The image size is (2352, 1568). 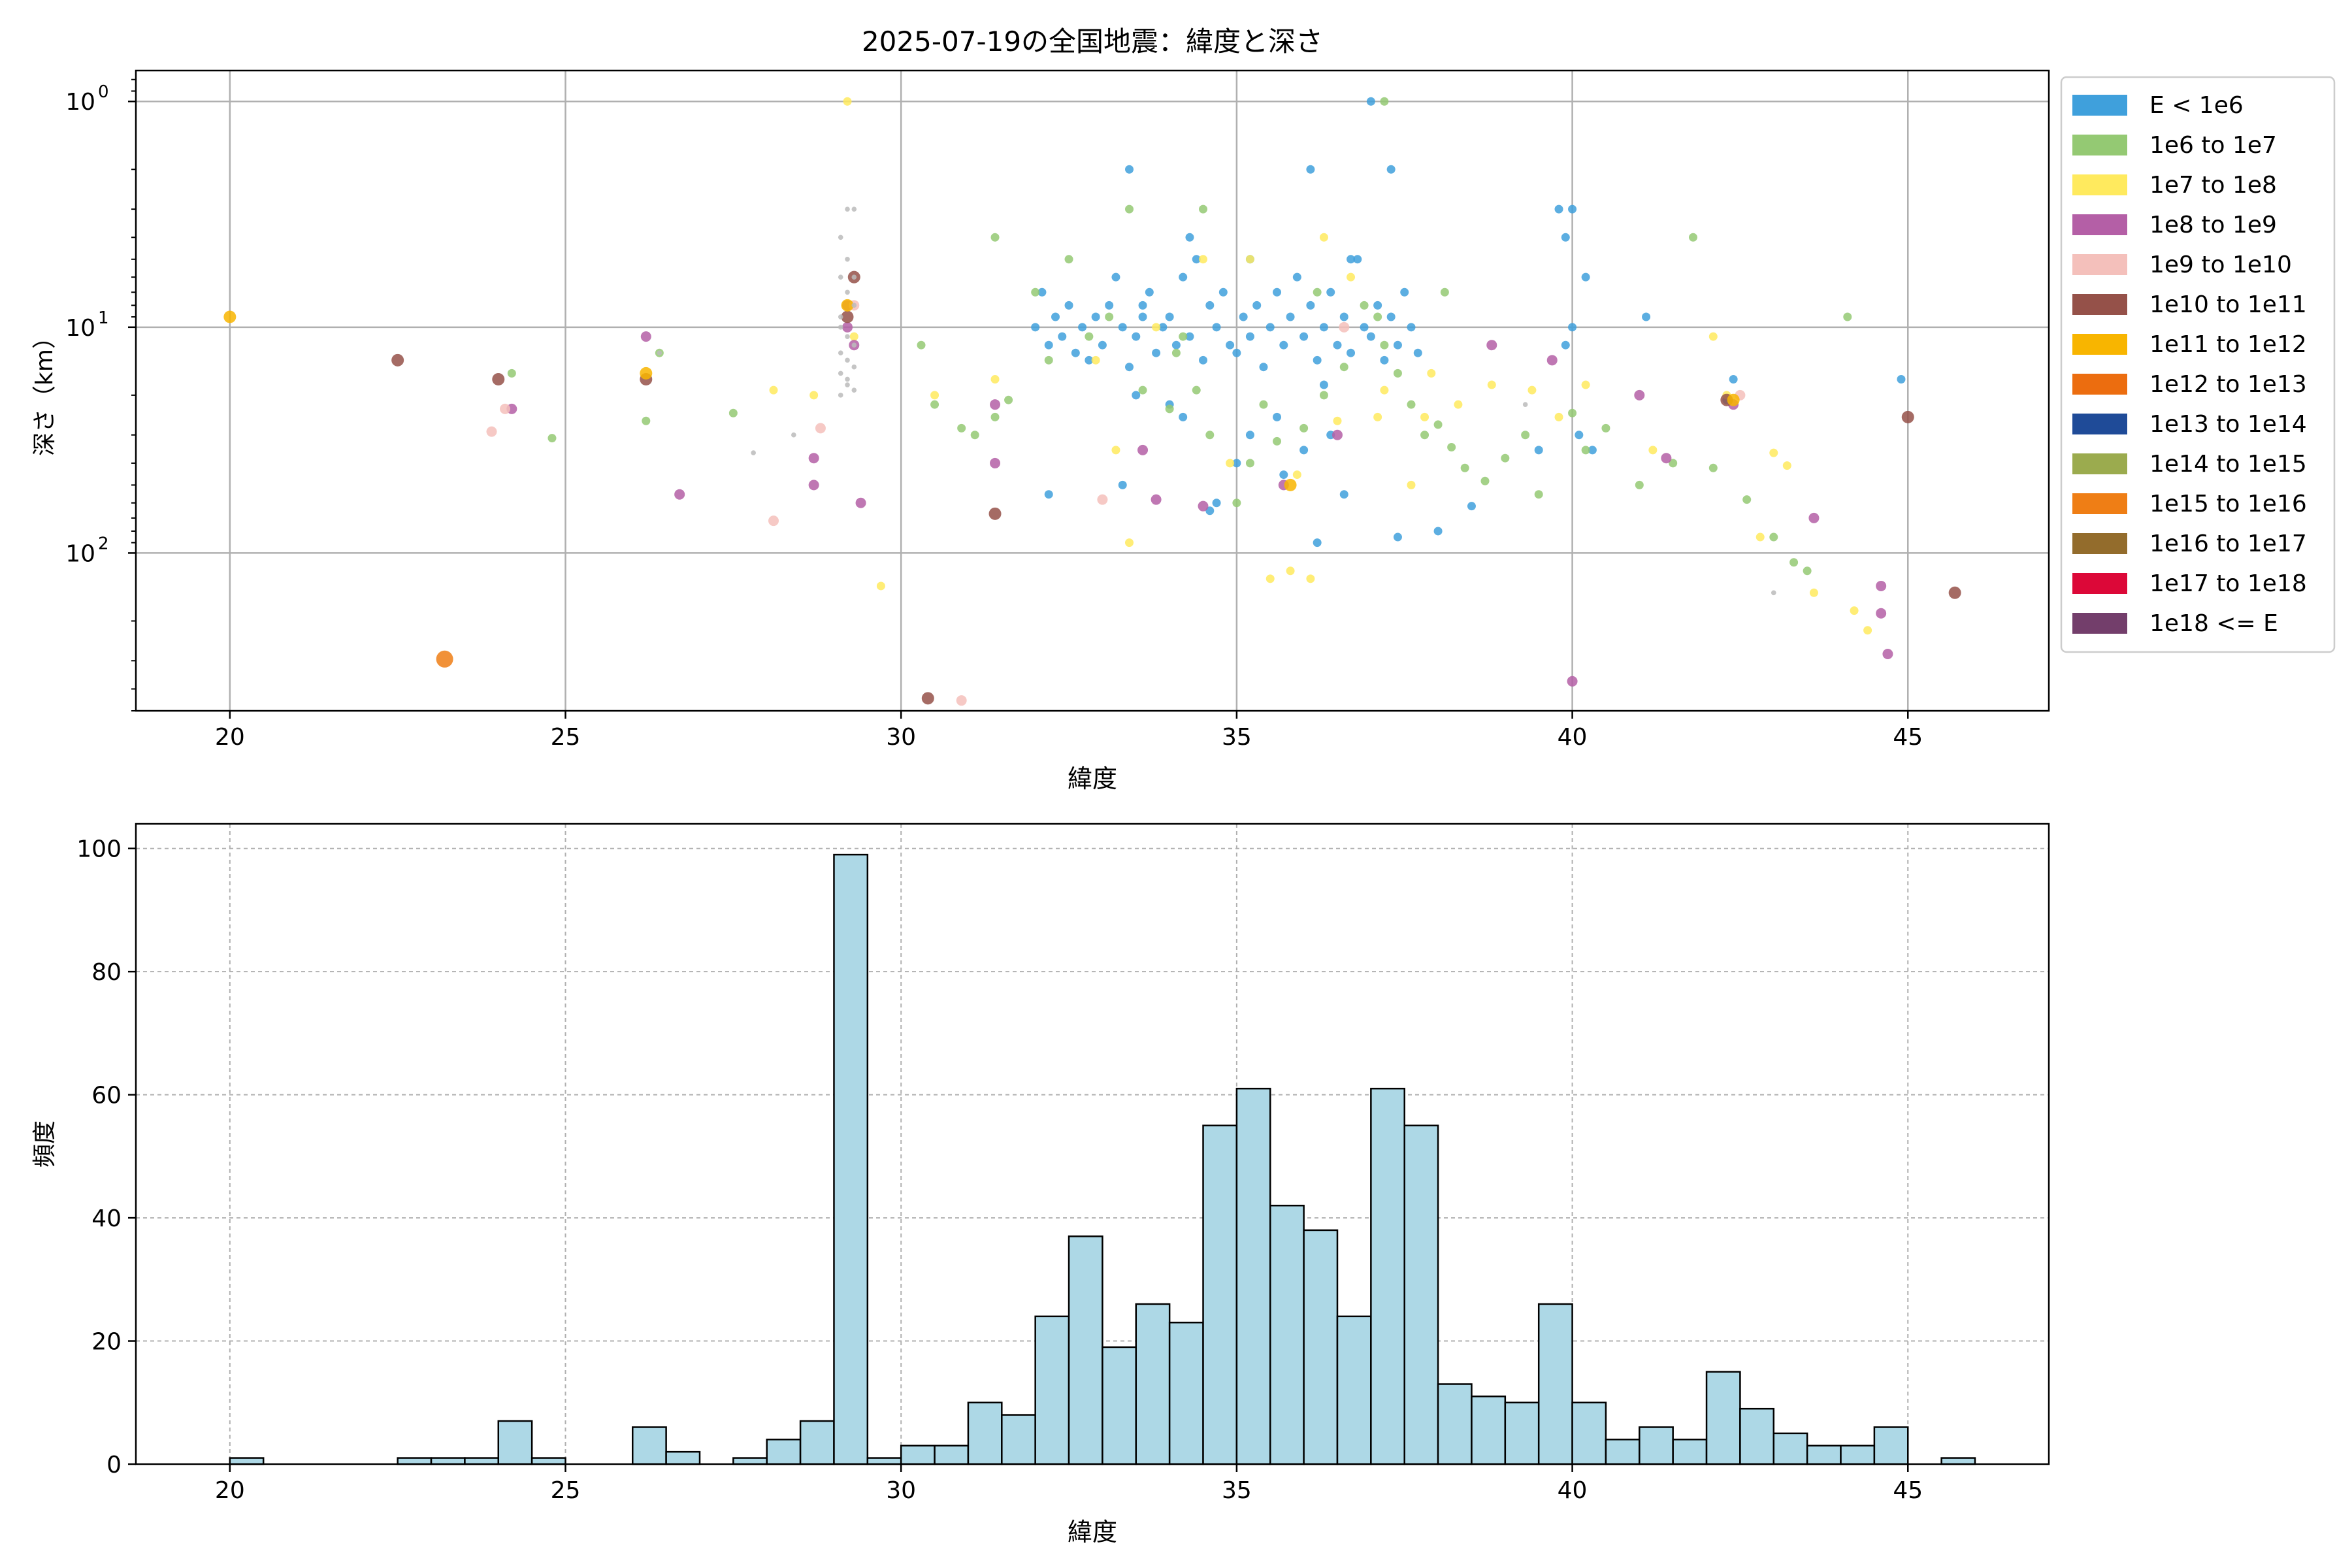 I want to click on legend-label: 1e15 to 1e16, so click(x=2228, y=504).